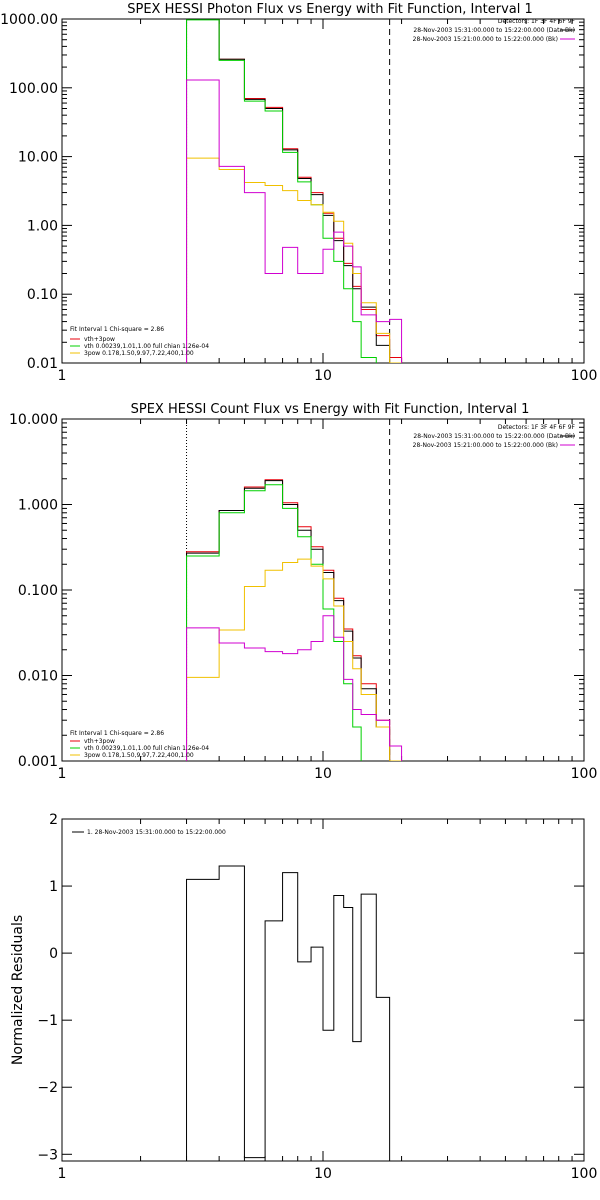 The height and width of the screenshot is (1200, 600). What do you see at coordinates (47, 1088) in the screenshot?
I see `y-tick-label: −2` at bounding box center [47, 1088].